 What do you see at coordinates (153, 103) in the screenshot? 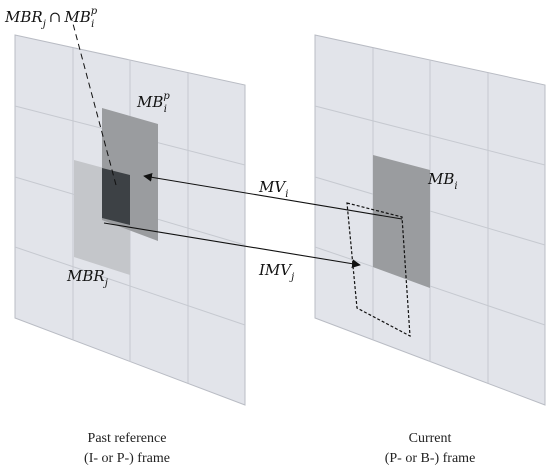
I see `mb-p-label: MBp i` at bounding box center [153, 103].